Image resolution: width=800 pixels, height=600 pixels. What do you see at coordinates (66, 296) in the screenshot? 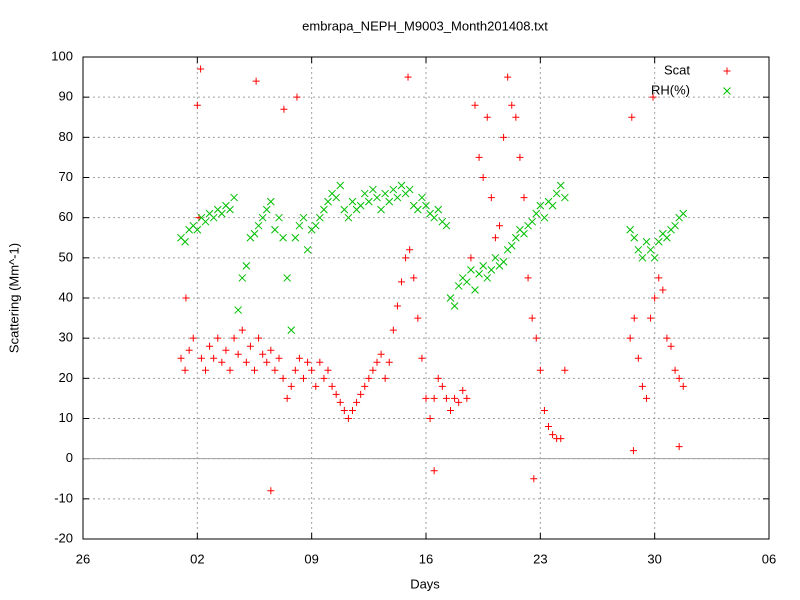
I see `y-tick-label: 40` at bounding box center [66, 296].